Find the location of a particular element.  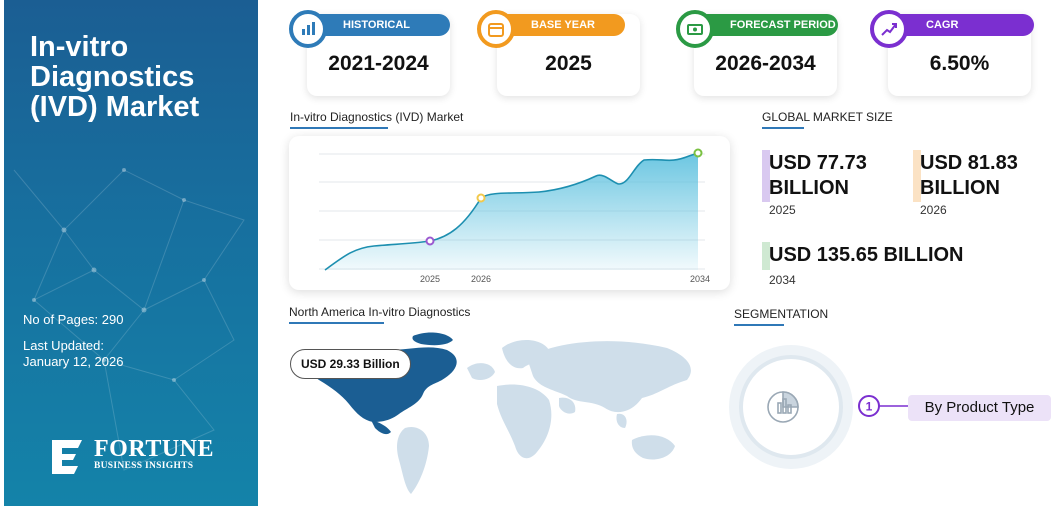

north-america-underline is located at coordinates (336, 323).